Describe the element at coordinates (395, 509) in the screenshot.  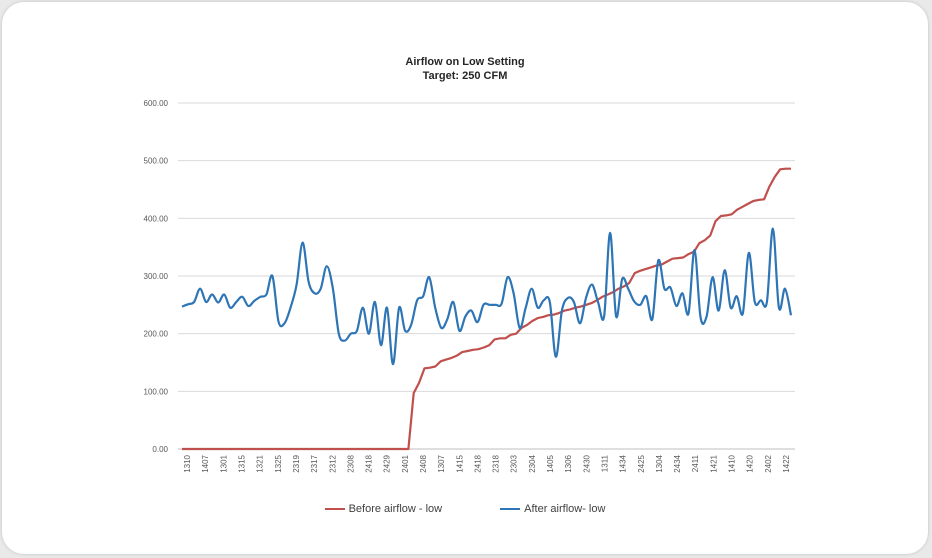
I see `legend-label-before: Before airflow - low` at that location.